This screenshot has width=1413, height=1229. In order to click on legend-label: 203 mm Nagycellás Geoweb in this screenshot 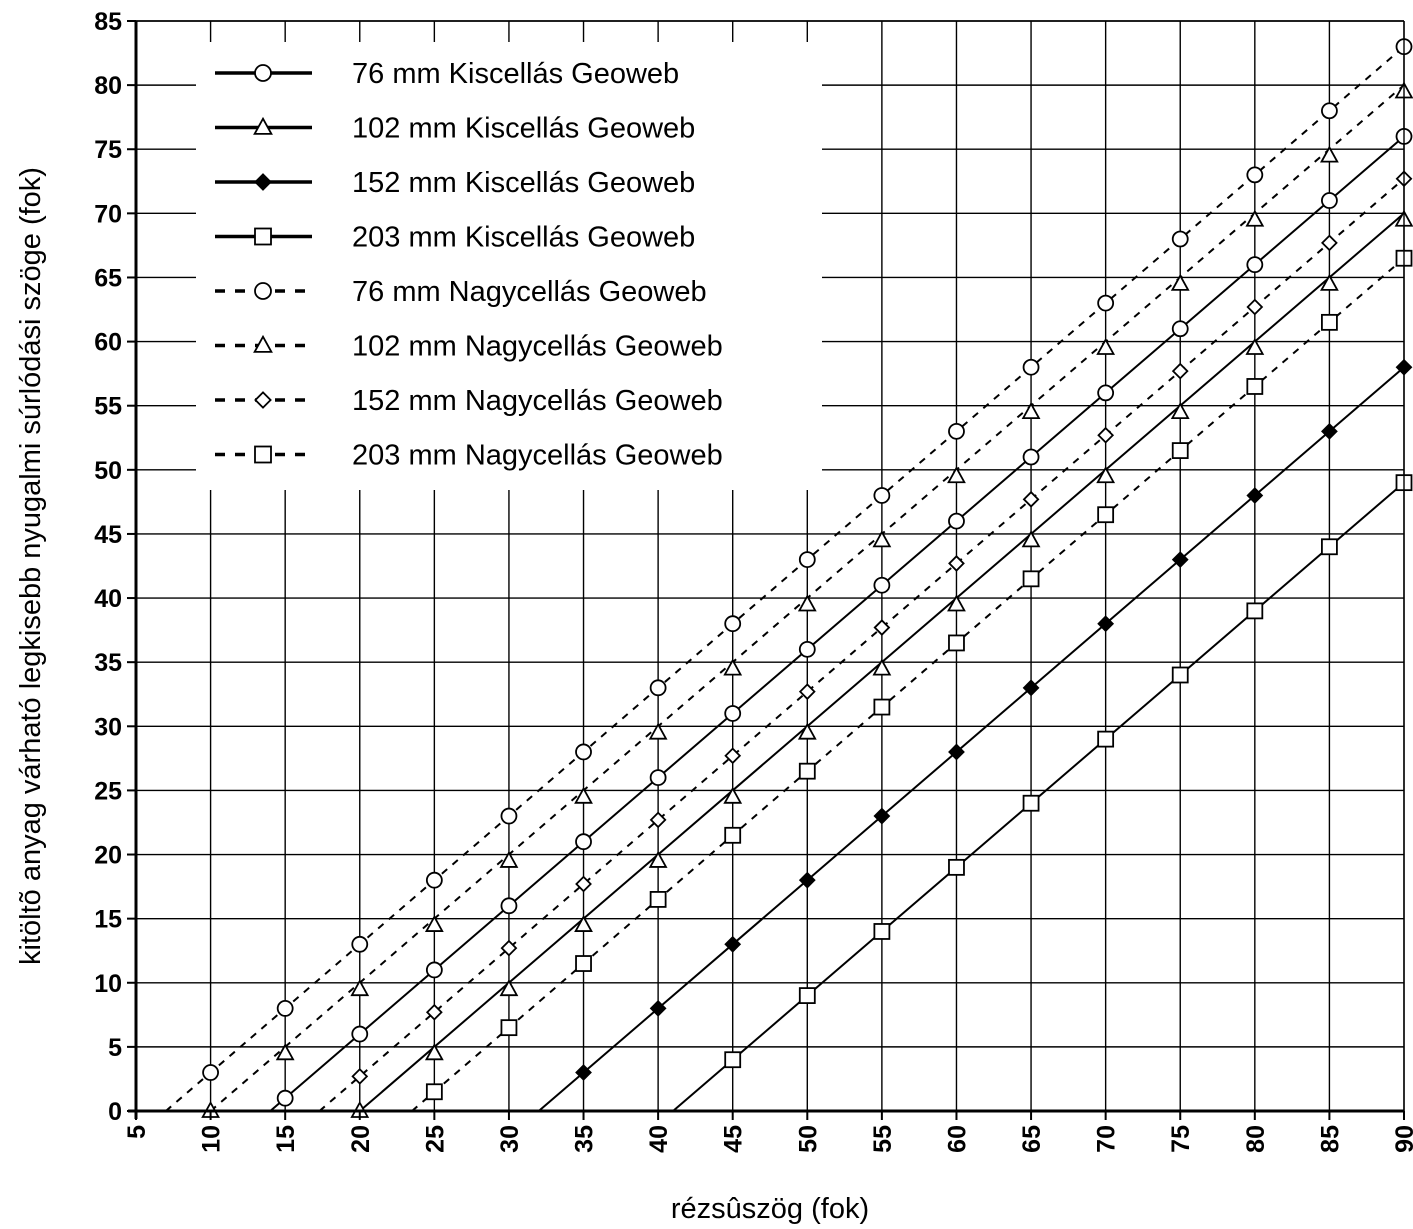, I will do `click(537, 456)`.